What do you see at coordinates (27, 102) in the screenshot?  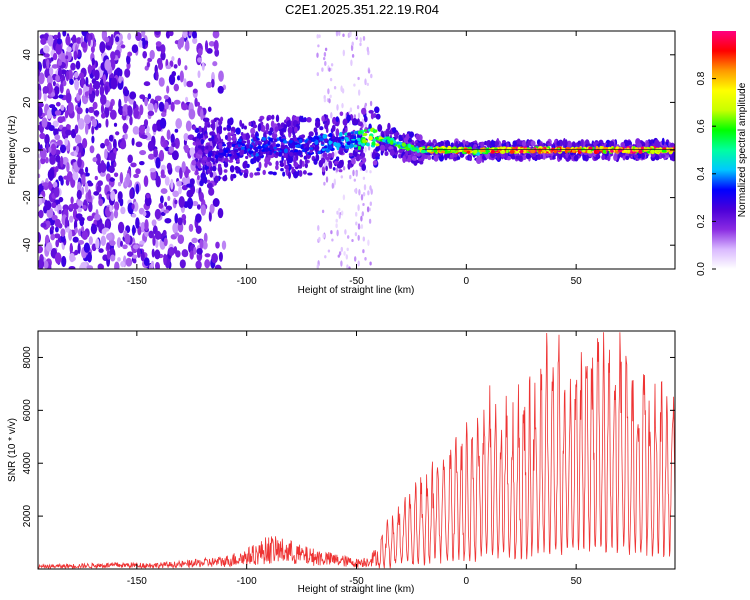 I see `y-tick-label: 20` at bounding box center [27, 102].